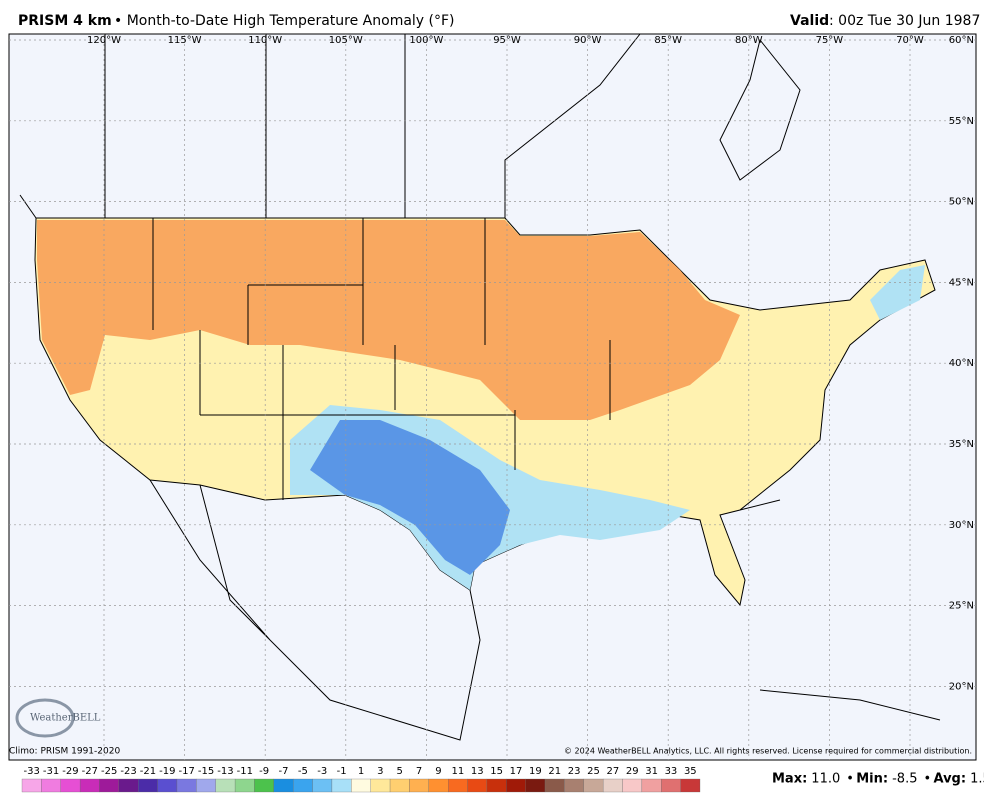 This screenshot has height=812, width=984. I want to click on colorbar-label: 1, so click(361, 771).